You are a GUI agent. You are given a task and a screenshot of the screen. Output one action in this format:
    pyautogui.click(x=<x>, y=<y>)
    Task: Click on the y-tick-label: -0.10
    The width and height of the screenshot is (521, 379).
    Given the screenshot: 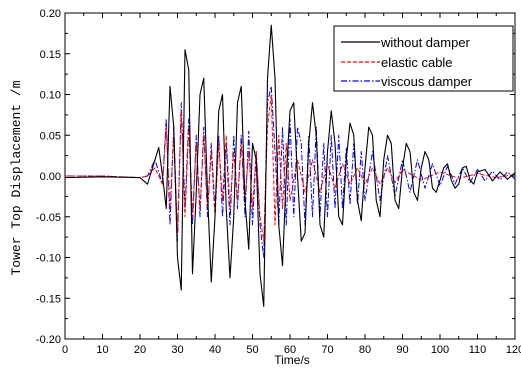 What is the action you would take?
    pyautogui.click(x=48, y=259)
    